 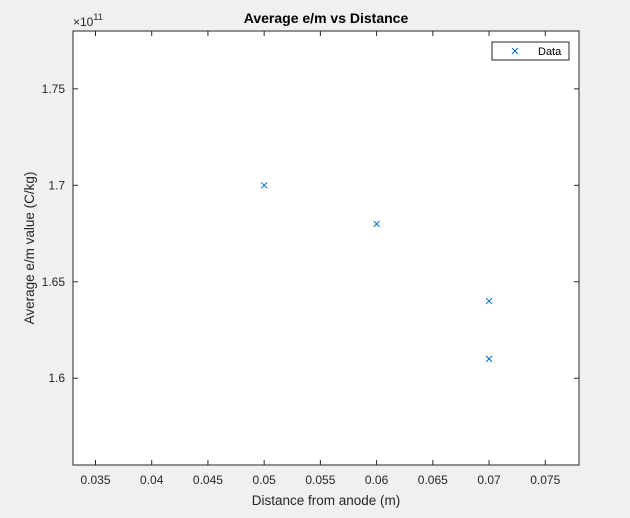 What do you see at coordinates (95, 480) in the screenshot?
I see `x-tick-label: 0.035` at bounding box center [95, 480].